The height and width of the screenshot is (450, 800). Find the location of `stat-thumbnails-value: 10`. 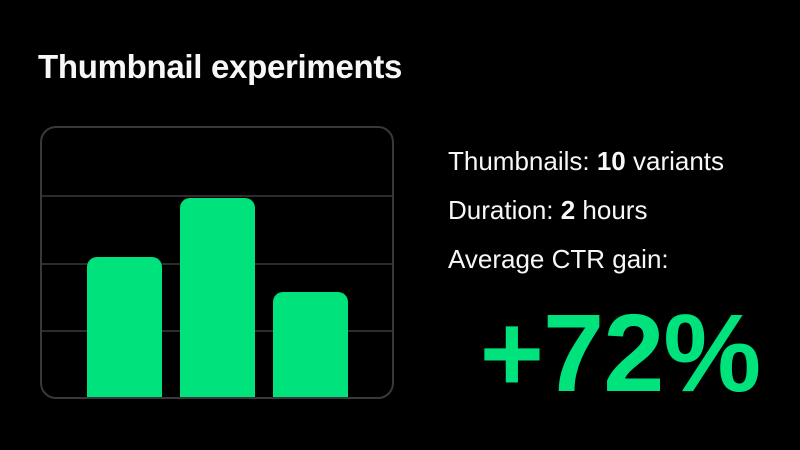

stat-thumbnails-value: 10 is located at coordinates (611, 161).